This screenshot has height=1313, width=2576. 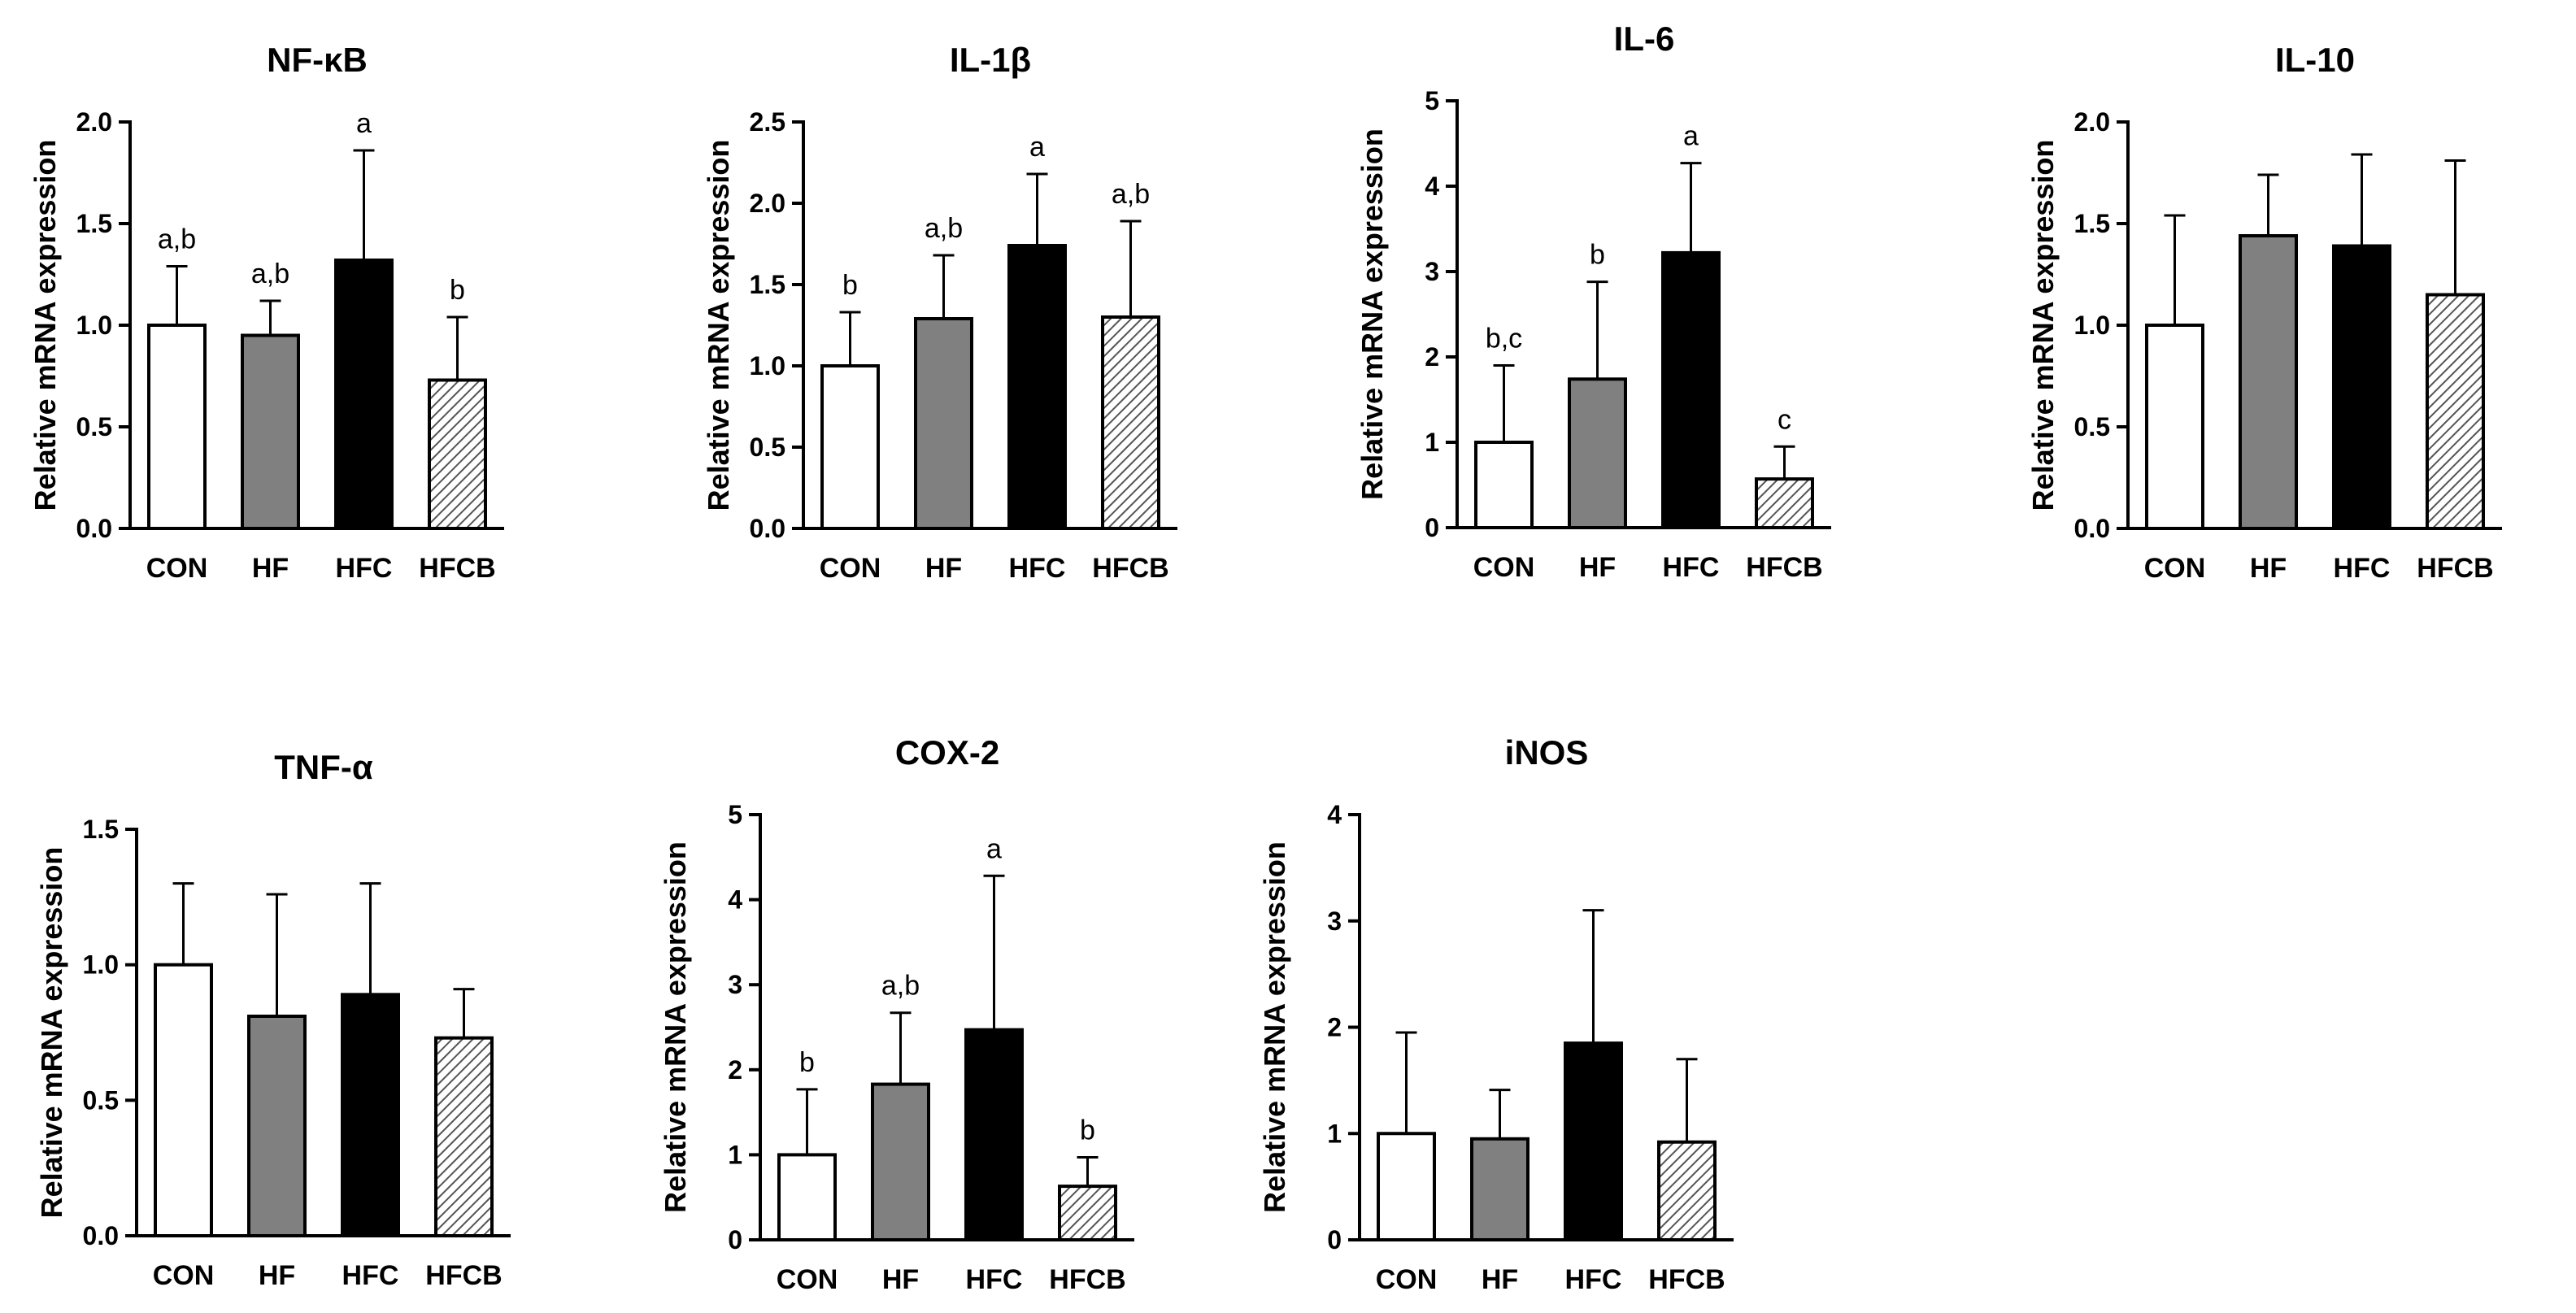 I want to click on significance-label-hf: b, so click(x=1598, y=255).